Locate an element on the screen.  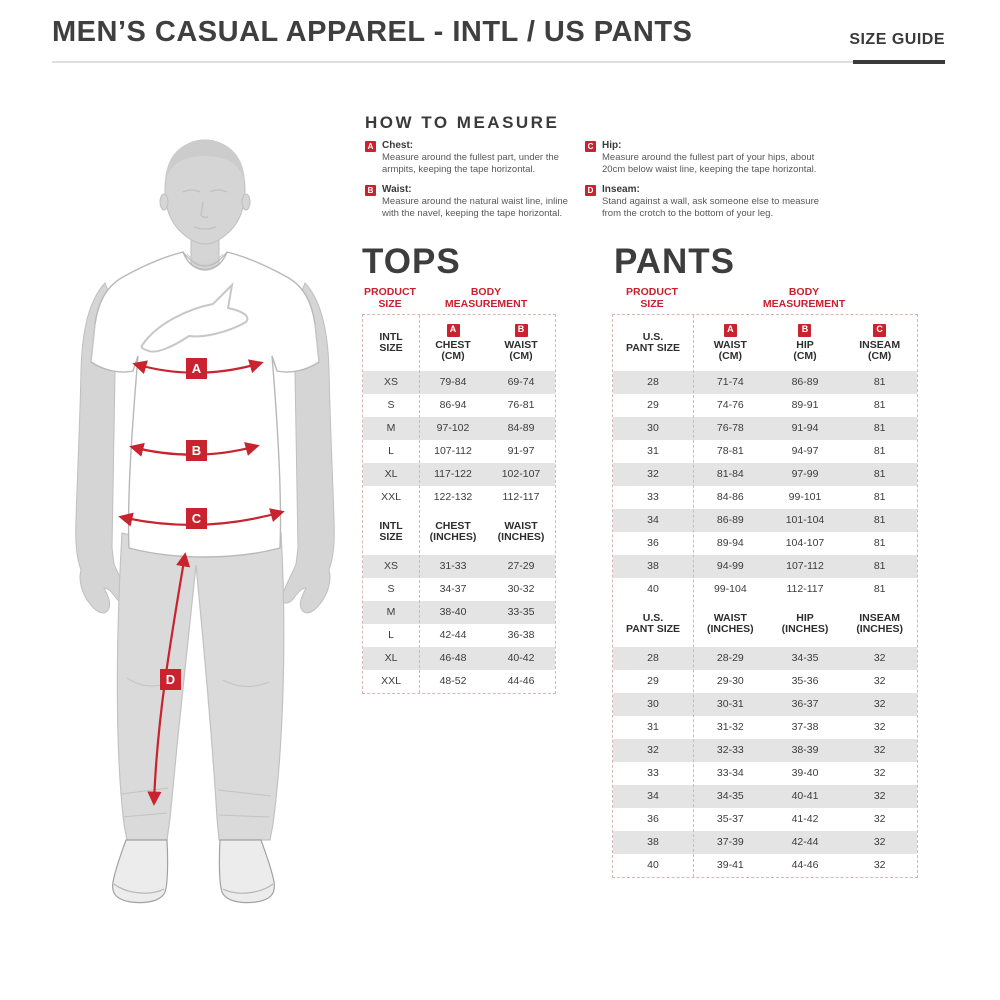
table-row: XS 31-33 27-29 is located at coordinates (459, 566).